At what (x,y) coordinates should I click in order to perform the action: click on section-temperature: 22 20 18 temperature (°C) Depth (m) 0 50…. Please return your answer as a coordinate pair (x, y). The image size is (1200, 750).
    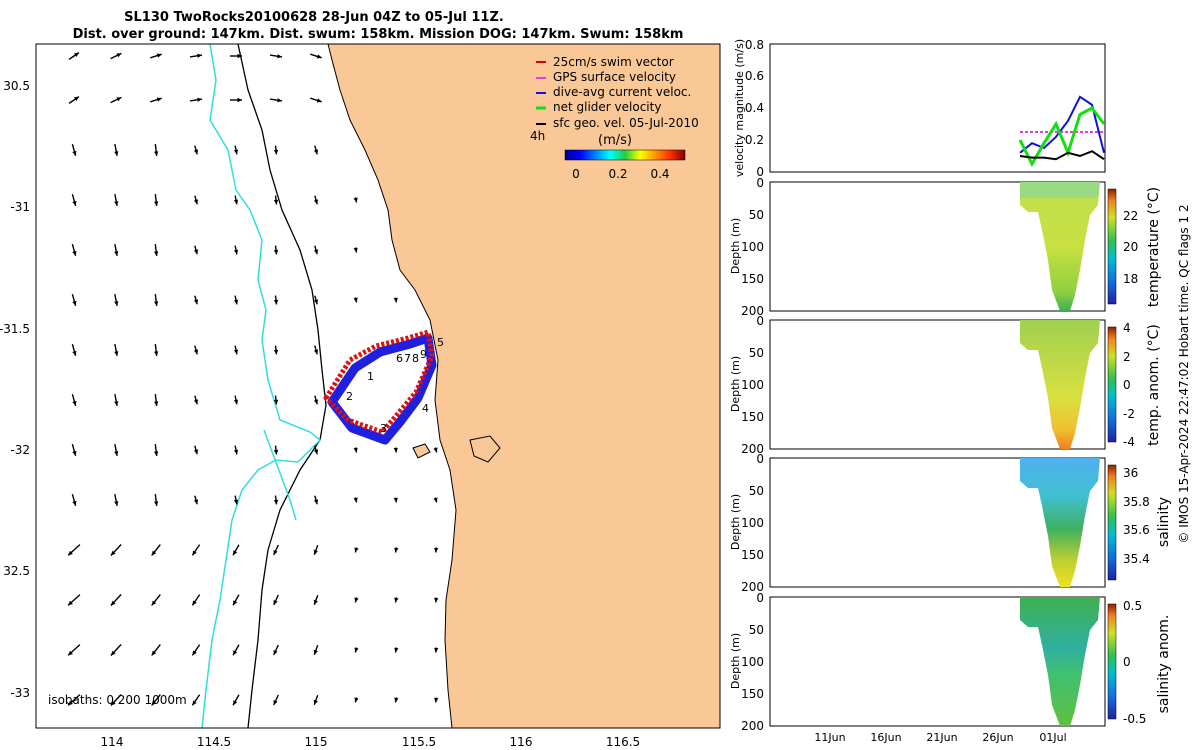
    Looking at the image, I should click on (945, 247).